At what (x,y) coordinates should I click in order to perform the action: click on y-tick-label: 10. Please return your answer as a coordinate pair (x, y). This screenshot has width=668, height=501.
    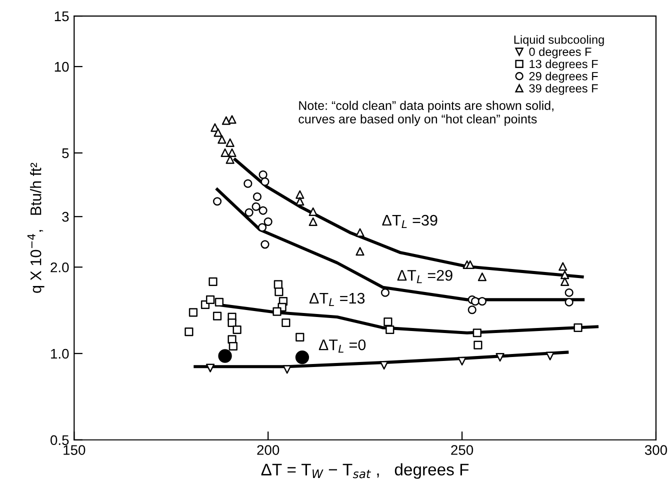
    Looking at the image, I should click on (61, 67).